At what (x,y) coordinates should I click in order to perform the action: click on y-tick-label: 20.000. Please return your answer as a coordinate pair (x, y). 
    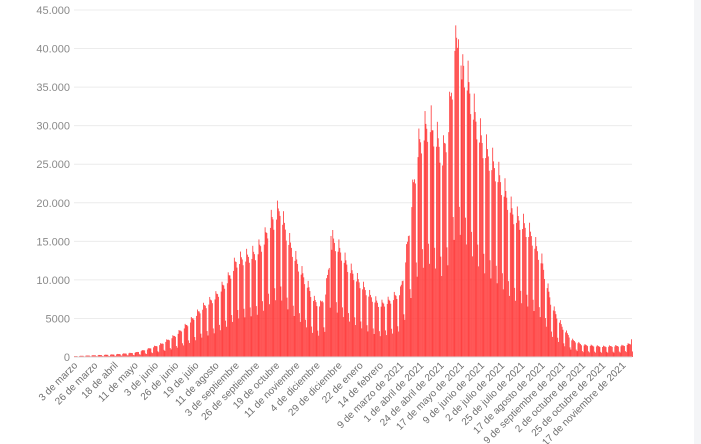
    Looking at the image, I should click on (53, 204).